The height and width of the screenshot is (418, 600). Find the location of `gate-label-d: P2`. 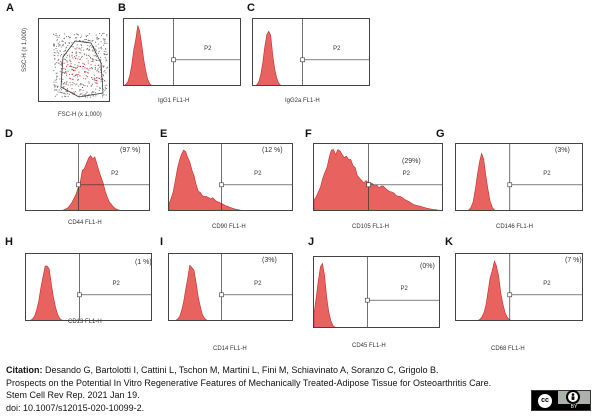

gate-label-d: P2 is located at coordinates (115, 174).